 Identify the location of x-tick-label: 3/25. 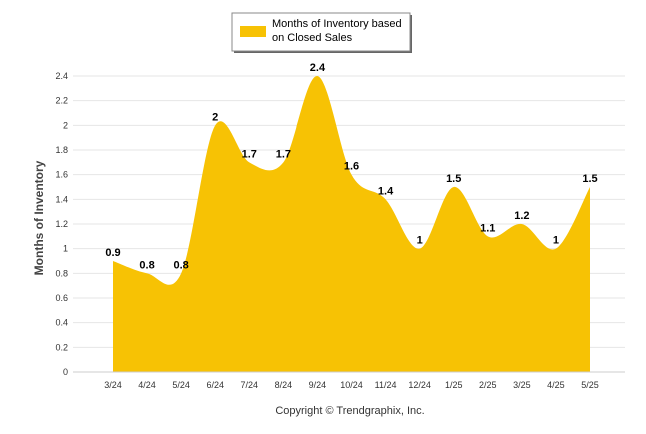
(522, 385).